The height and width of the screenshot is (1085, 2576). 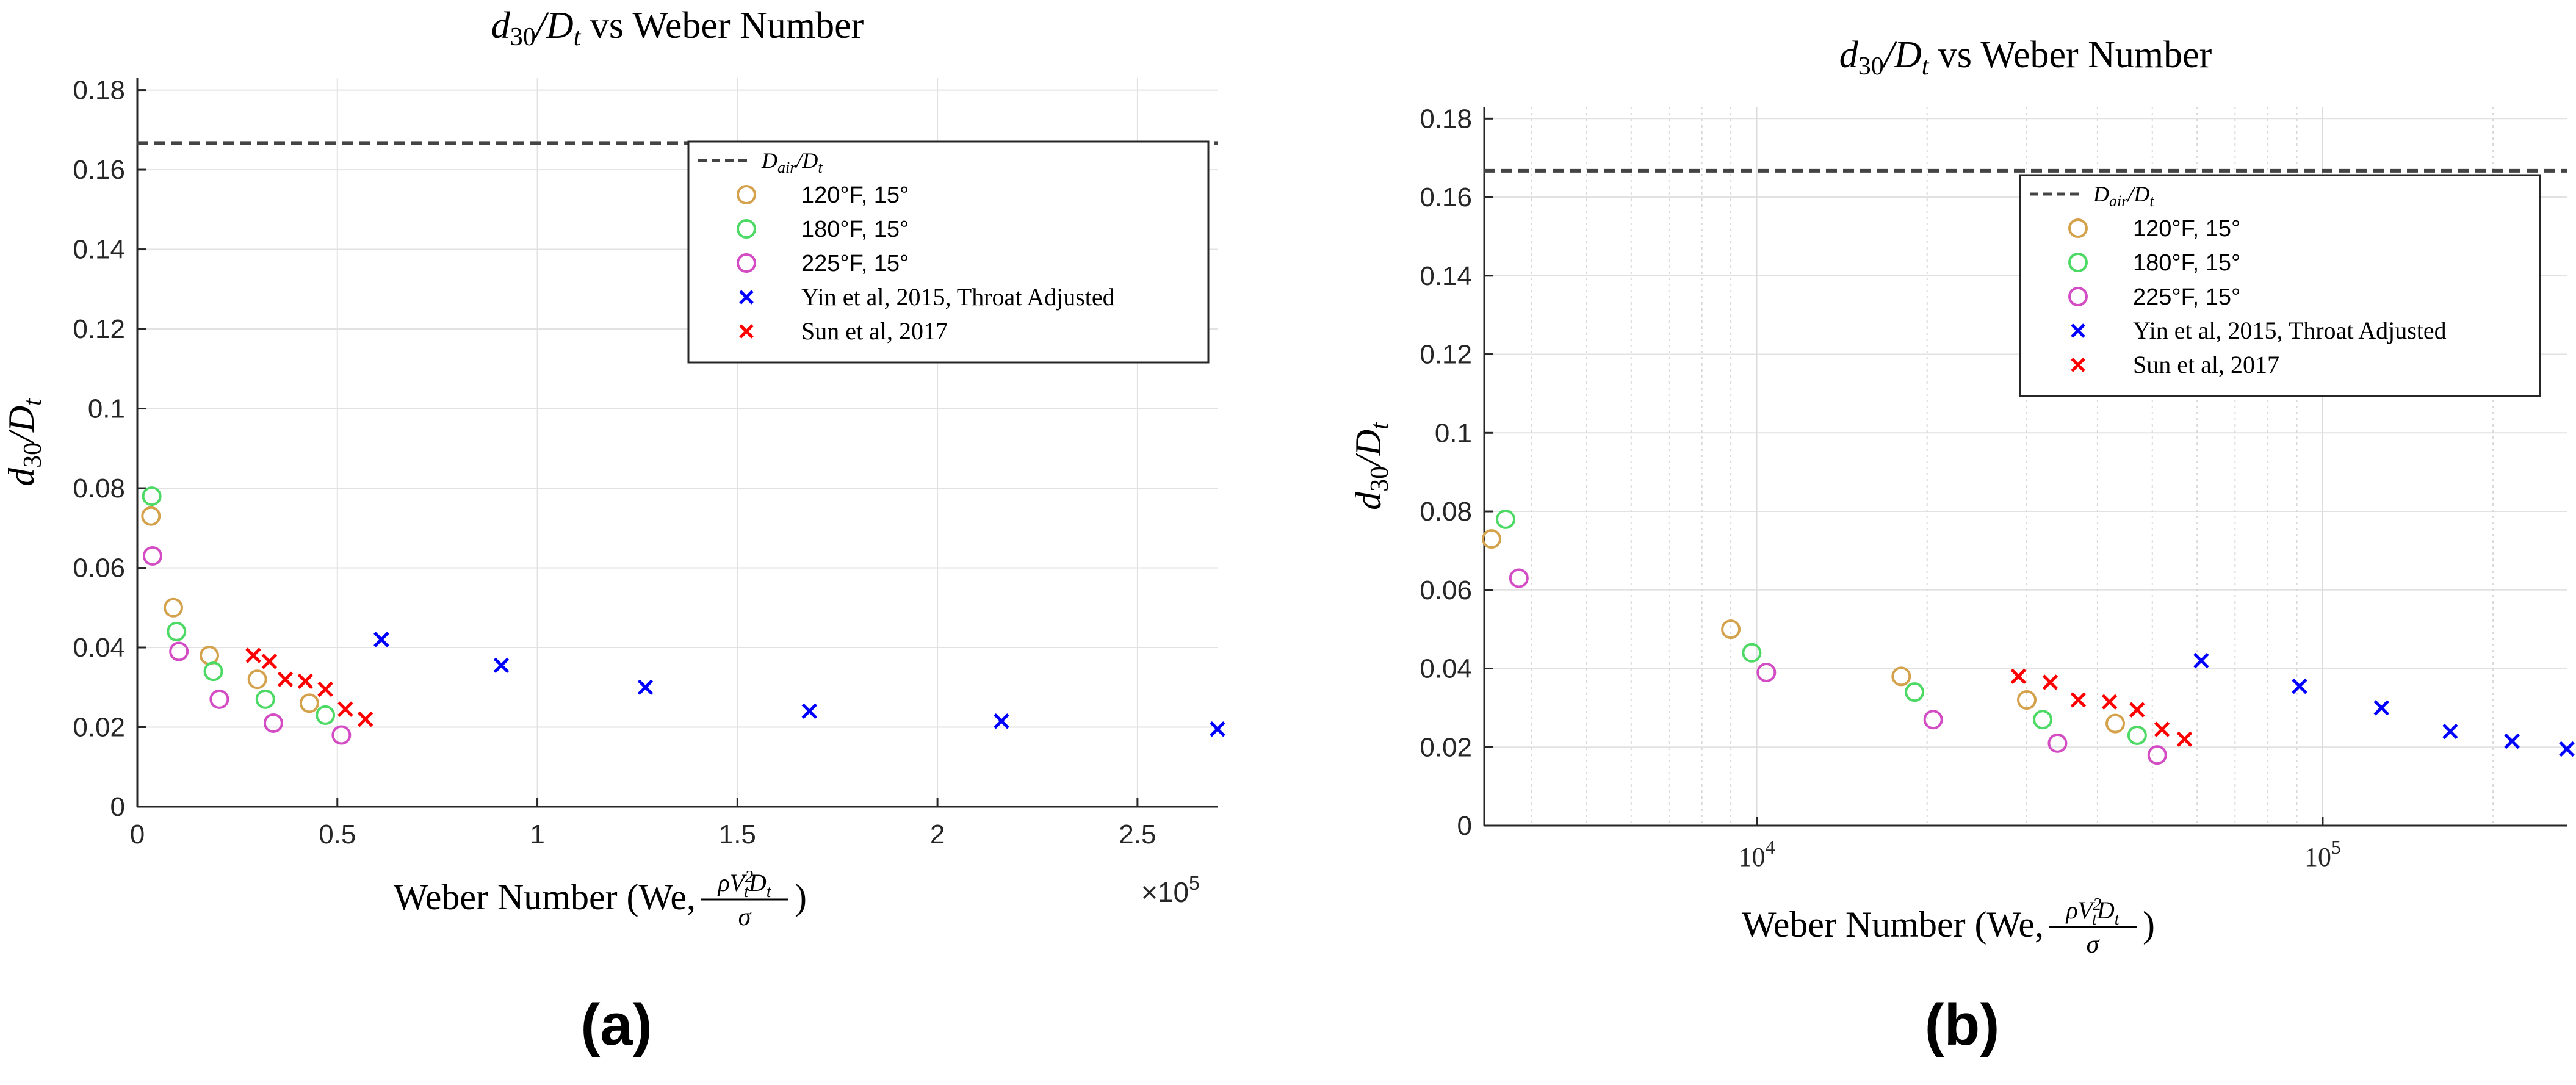 What do you see at coordinates (1446, 119) in the screenshot?
I see `y-tick-label: 0.18` at bounding box center [1446, 119].